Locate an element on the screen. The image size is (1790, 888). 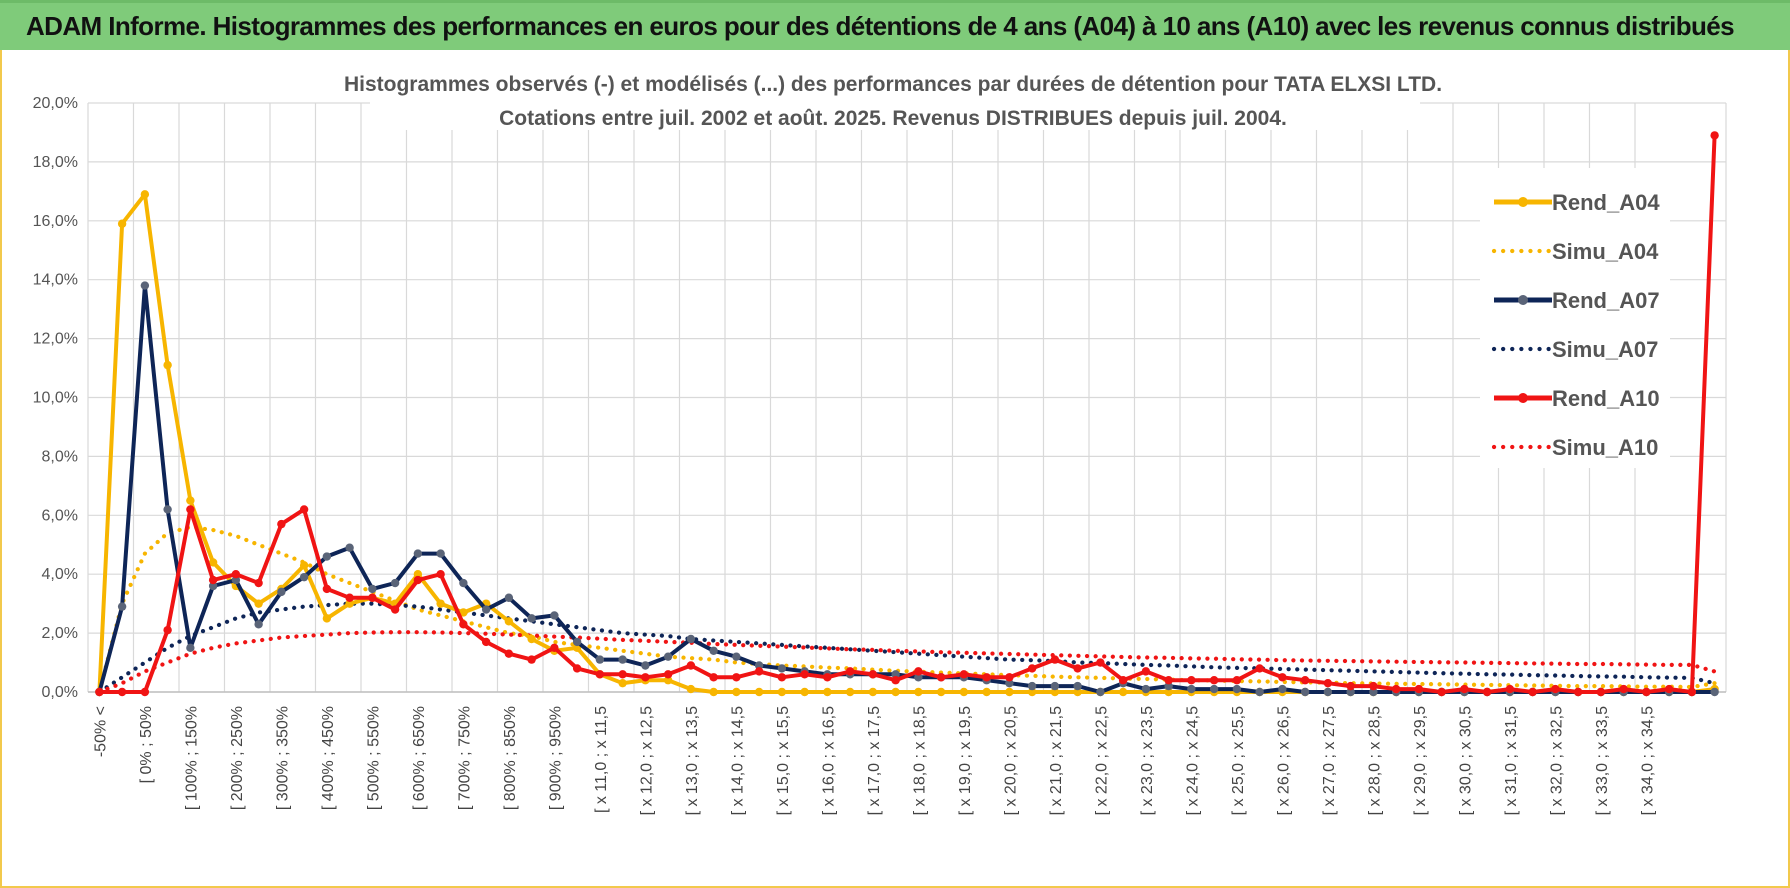
x-tick-label: [ x 32,0 ; x 32,5 is located at coordinates (1556, 761).